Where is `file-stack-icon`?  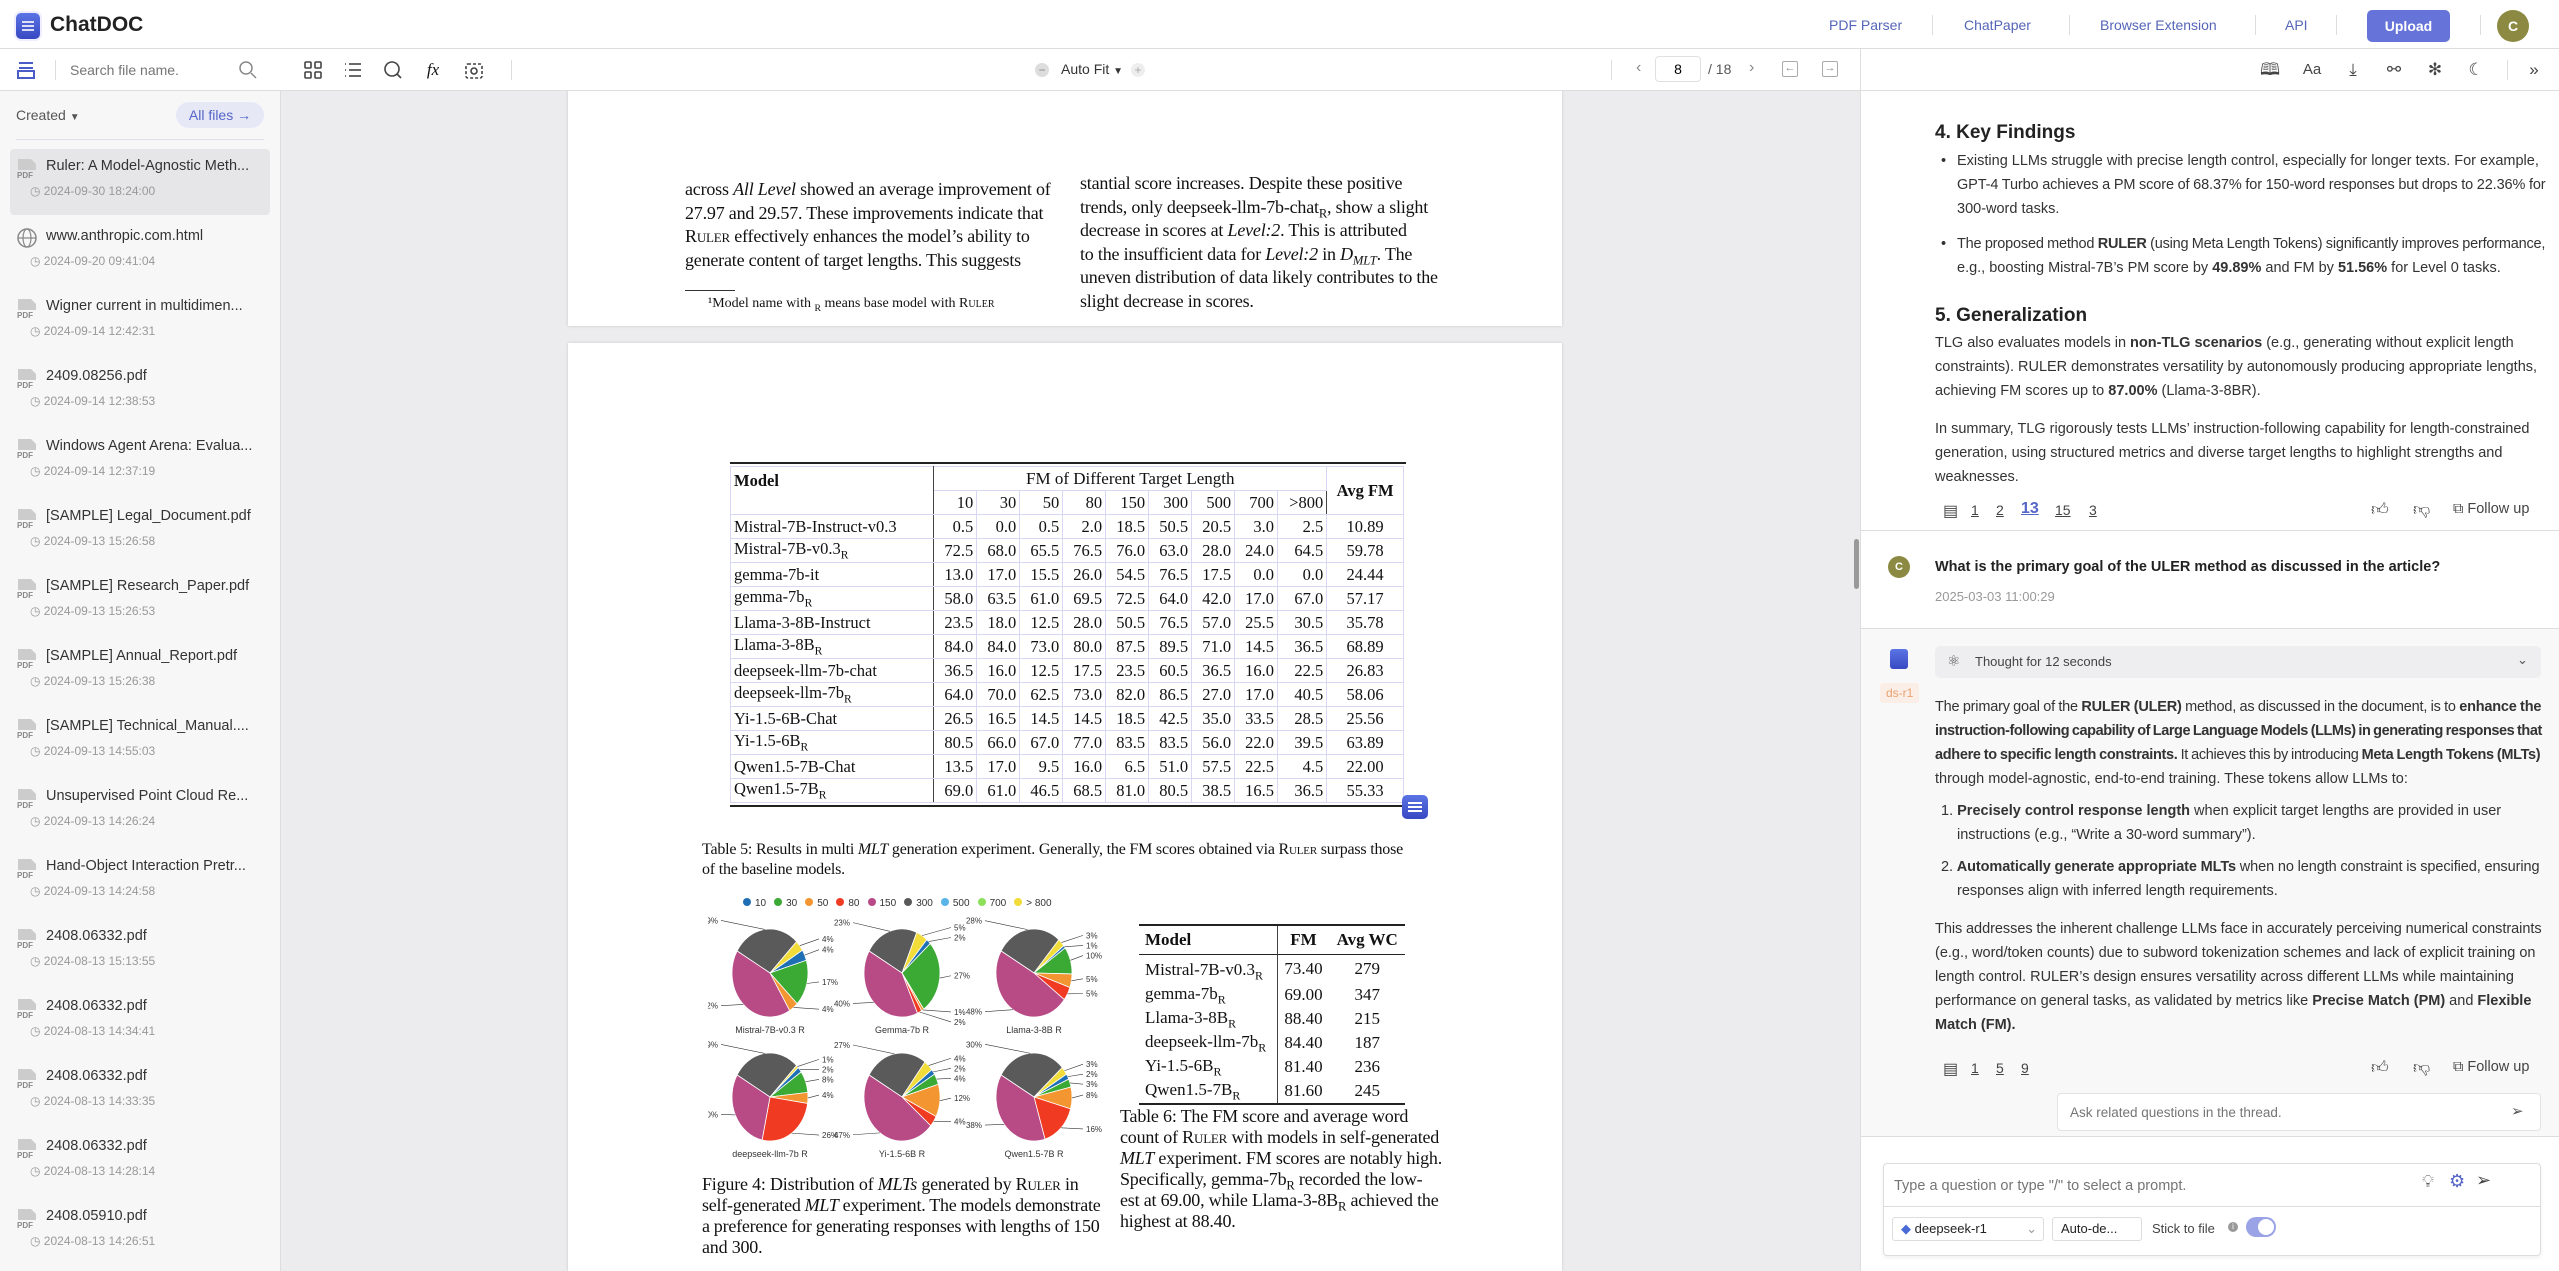 file-stack-icon is located at coordinates (26, 70).